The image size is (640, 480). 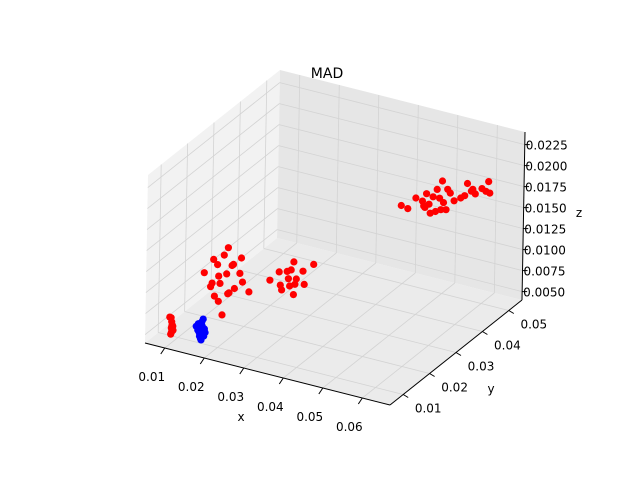 What do you see at coordinates (240, 417) in the screenshot?
I see `x-axis-label: x` at bounding box center [240, 417].